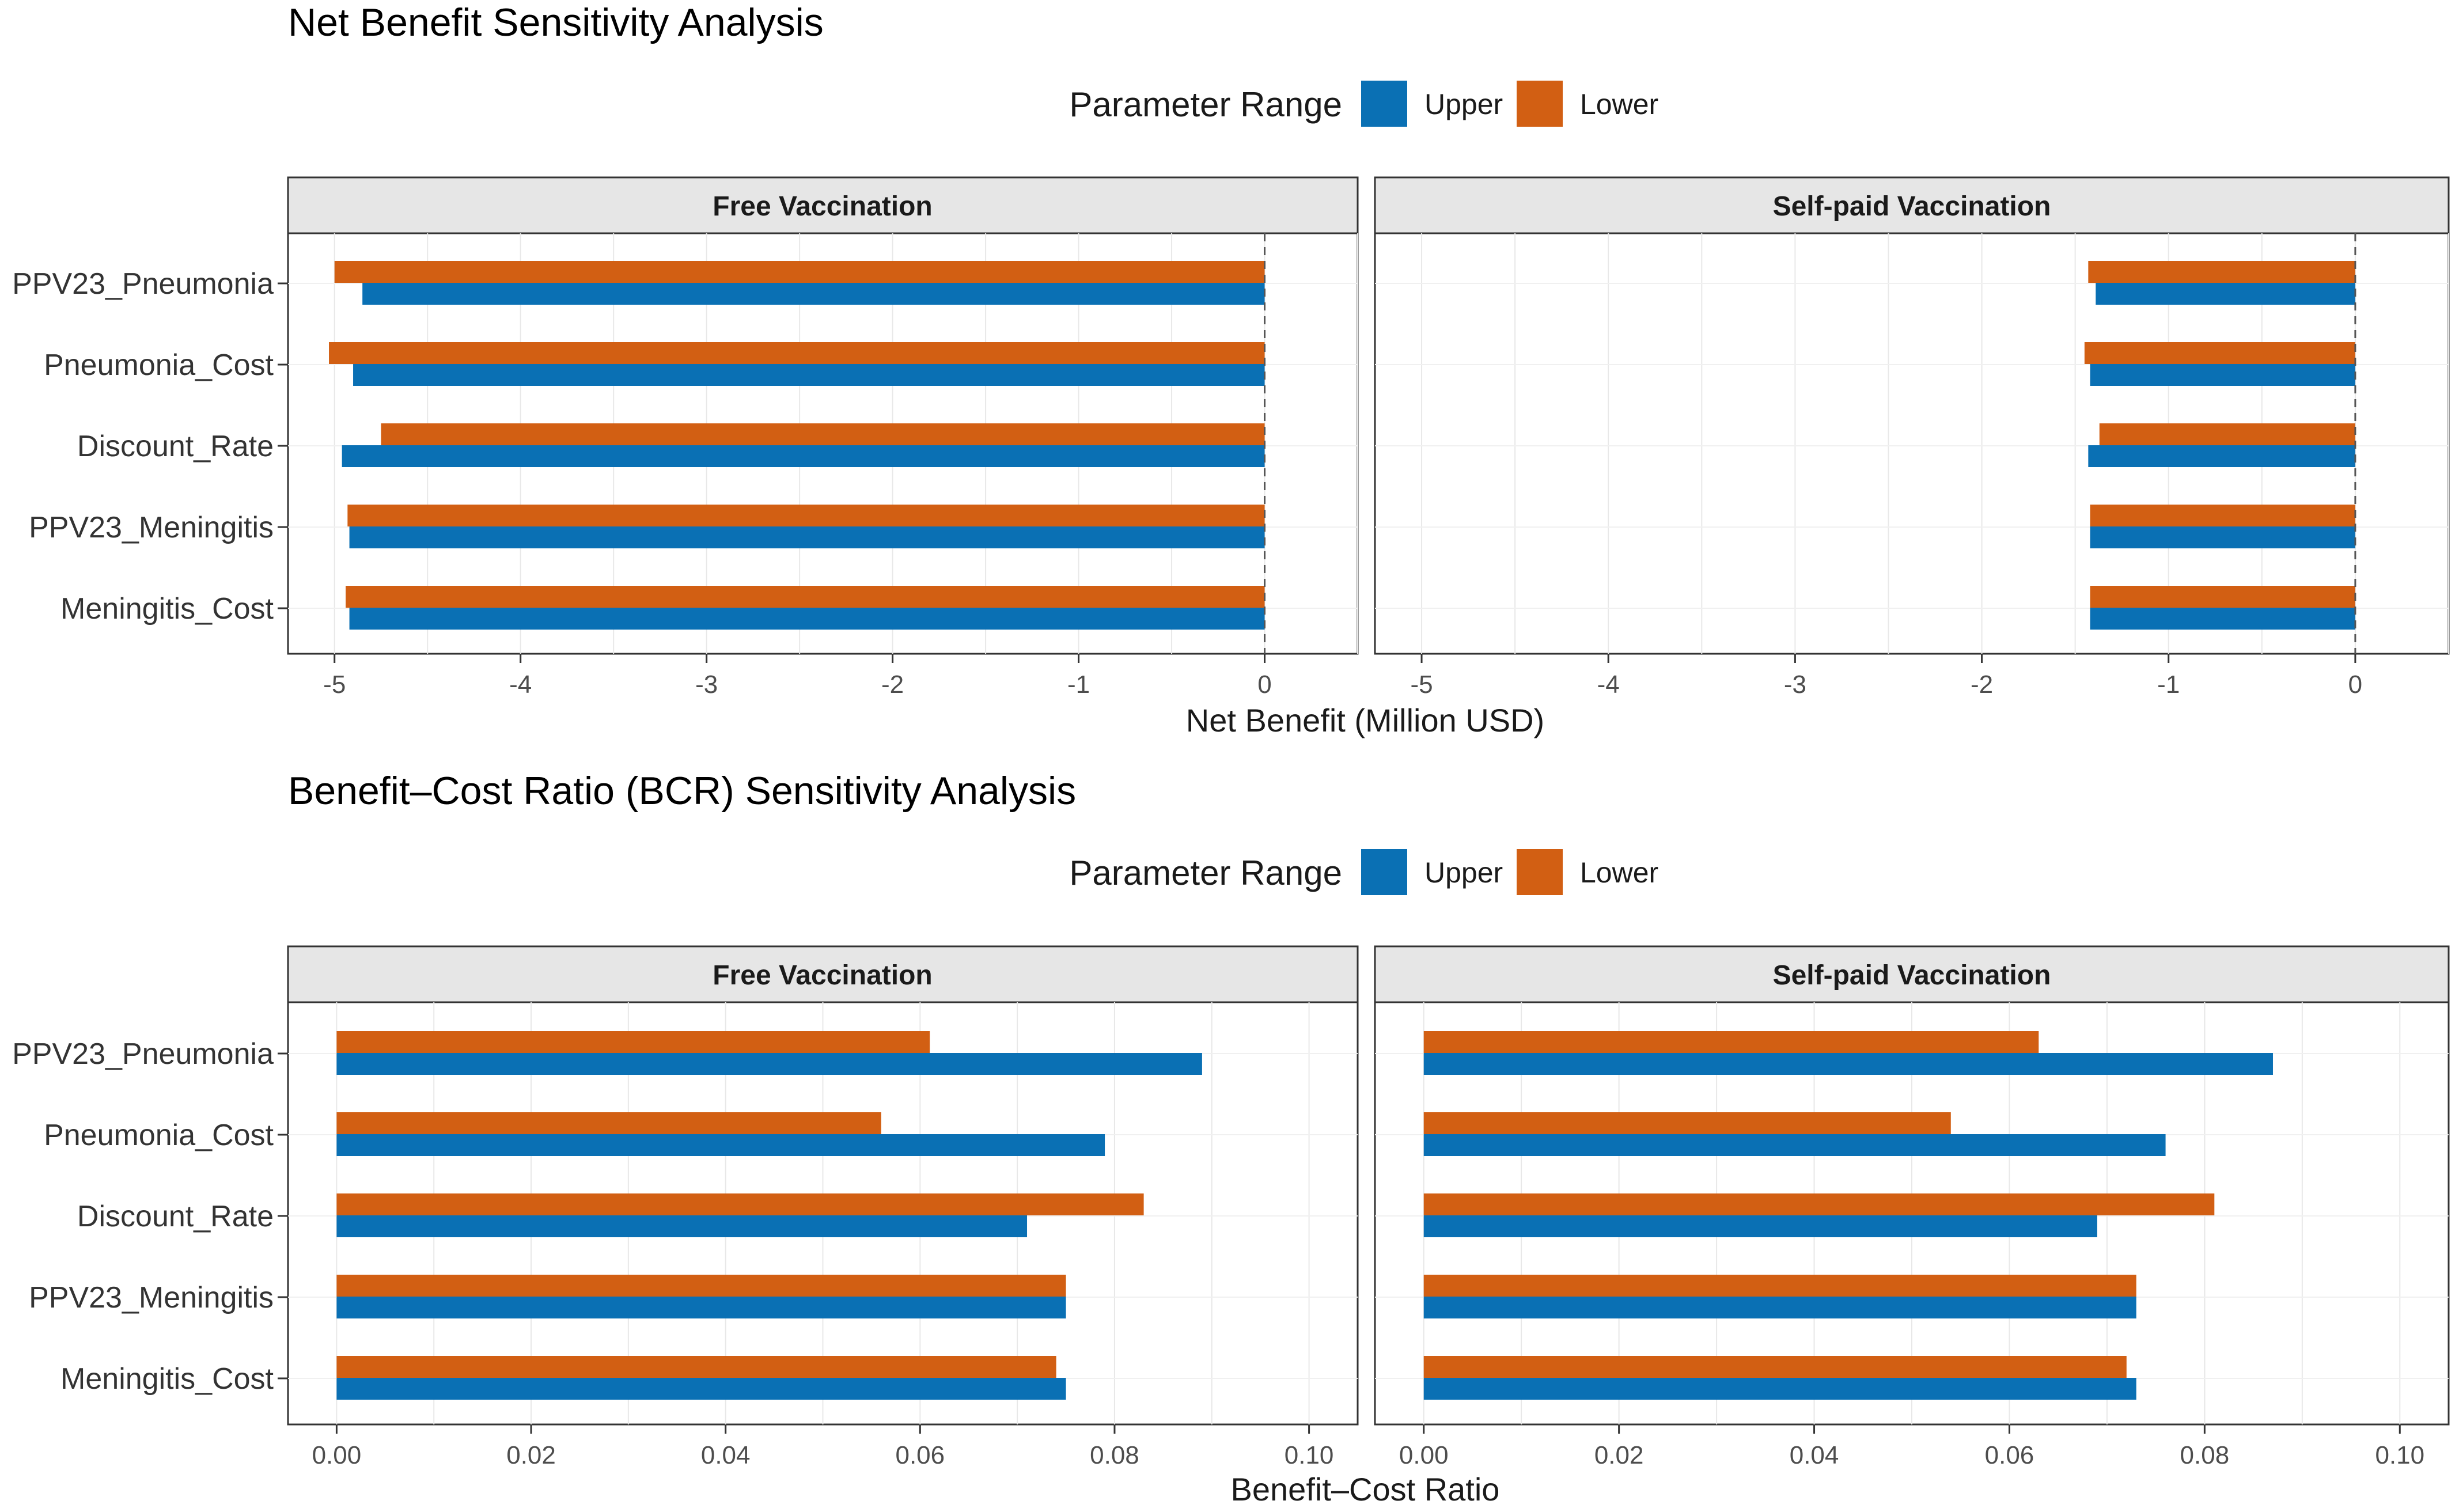  I want to click on strip-title: Self-paid Vaccination, so click(1912, 206).